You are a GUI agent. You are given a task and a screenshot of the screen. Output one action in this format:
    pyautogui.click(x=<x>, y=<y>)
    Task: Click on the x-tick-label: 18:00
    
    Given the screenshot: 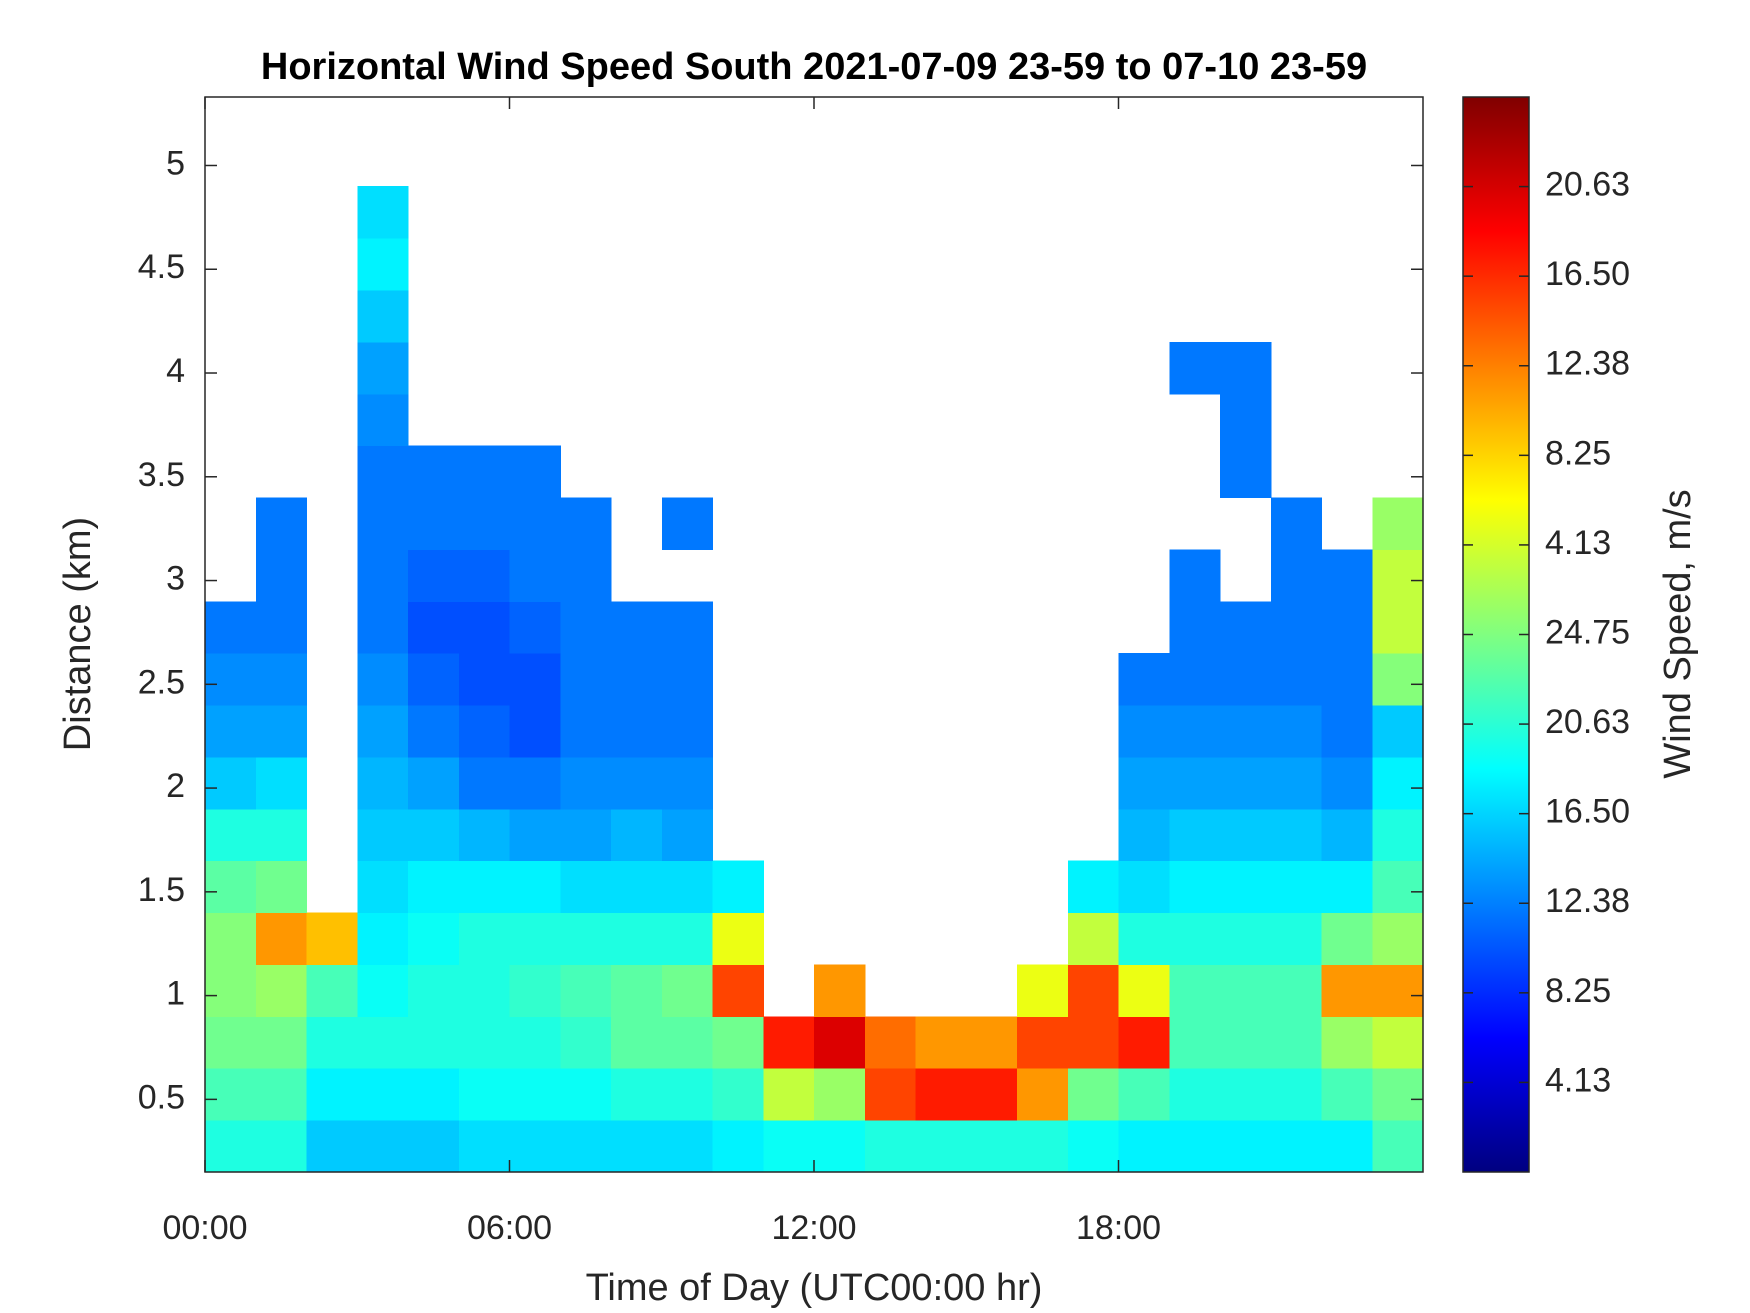 What is the action you would take?
    pyautogui.click(x=1118, y=1228)
    